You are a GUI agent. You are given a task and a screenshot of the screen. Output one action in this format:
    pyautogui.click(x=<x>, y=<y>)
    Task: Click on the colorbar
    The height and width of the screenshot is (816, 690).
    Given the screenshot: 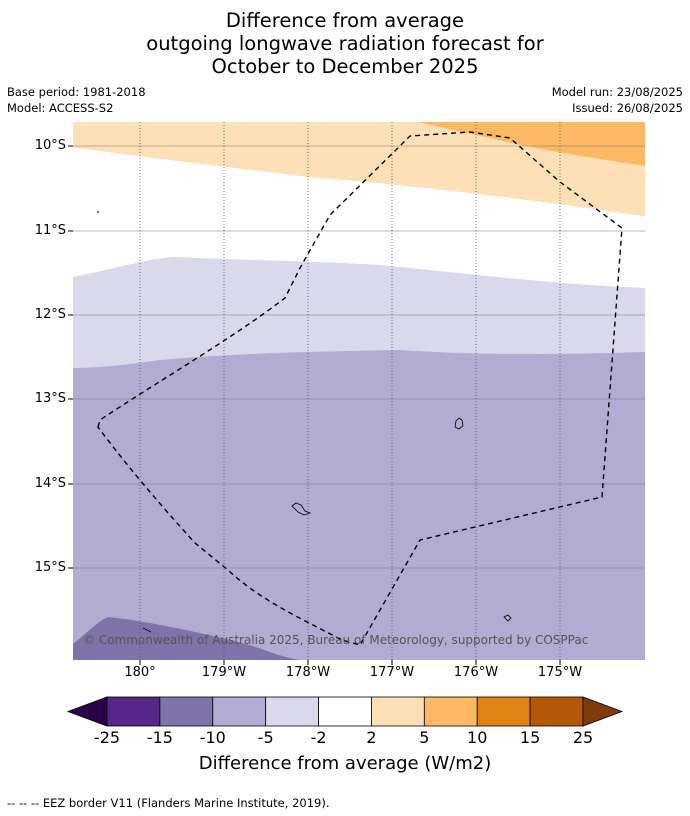 What is the action you would take?
    pyautogui.click(x=345, y=711)
    